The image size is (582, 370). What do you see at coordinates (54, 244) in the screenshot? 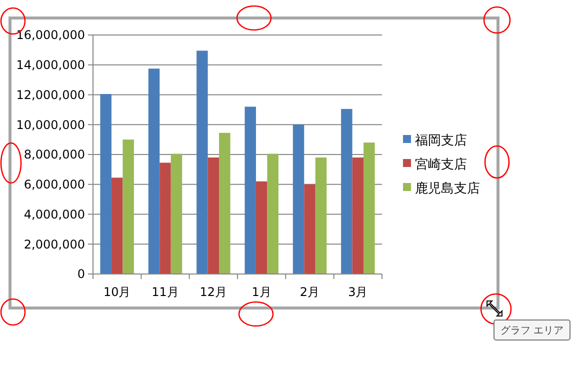
I see `y-tick-label: 2,000,000` at bounding box center [54, 244].